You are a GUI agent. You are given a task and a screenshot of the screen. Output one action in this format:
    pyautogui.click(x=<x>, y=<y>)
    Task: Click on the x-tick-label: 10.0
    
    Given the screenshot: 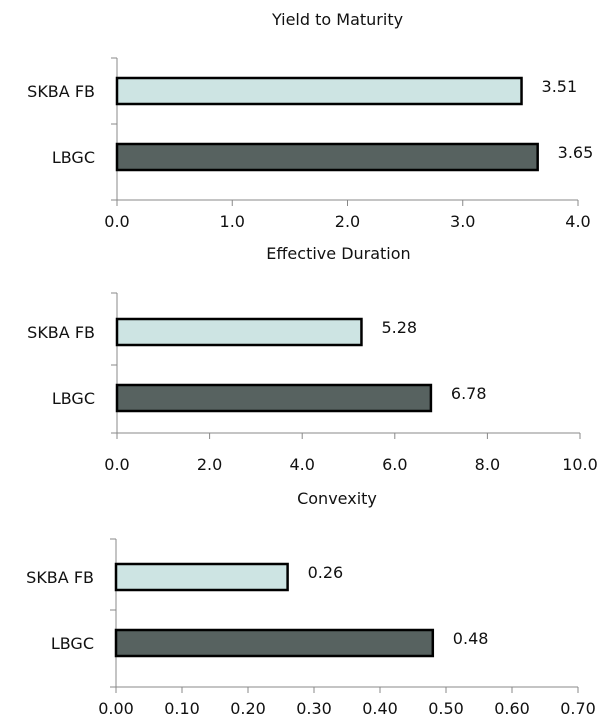 What is the action you would take?
    pyautogui.click(x=580, y=464)
    